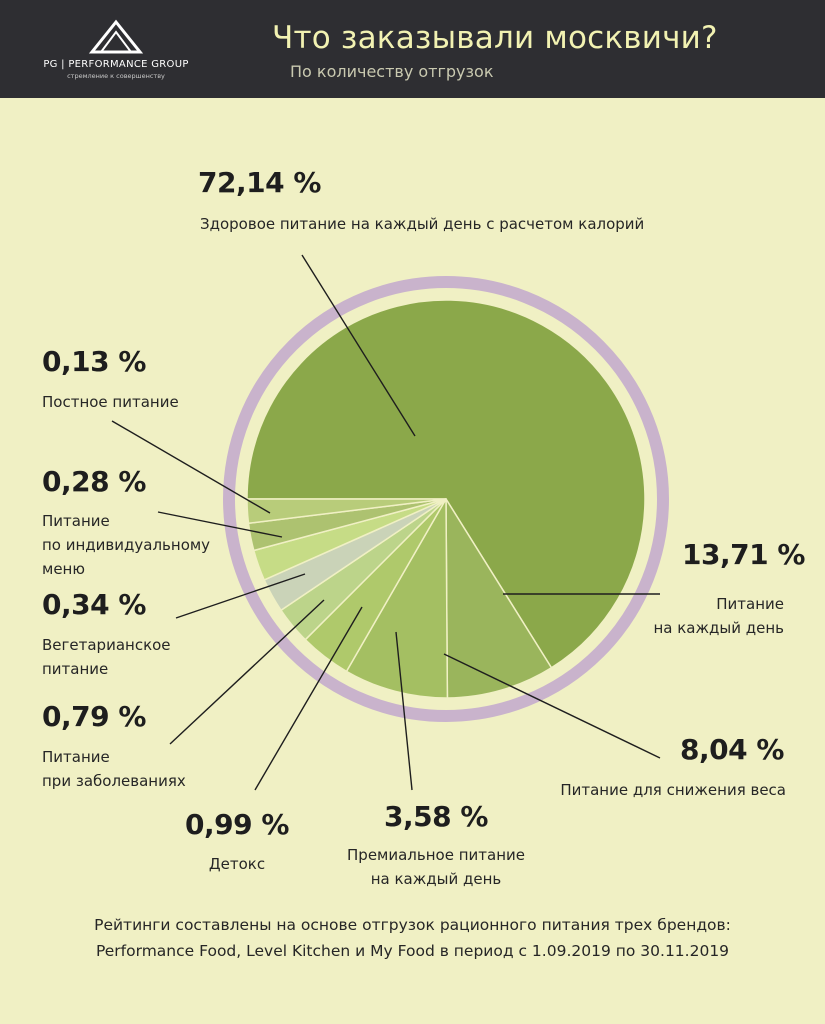 Image resolution: width=825 pixels, height=1024 pixels. What do you see at coordinates (436, 855) in the screenshot?
I see `label-premium-line1: Премиальное питание` at bounding box center [436, 855].